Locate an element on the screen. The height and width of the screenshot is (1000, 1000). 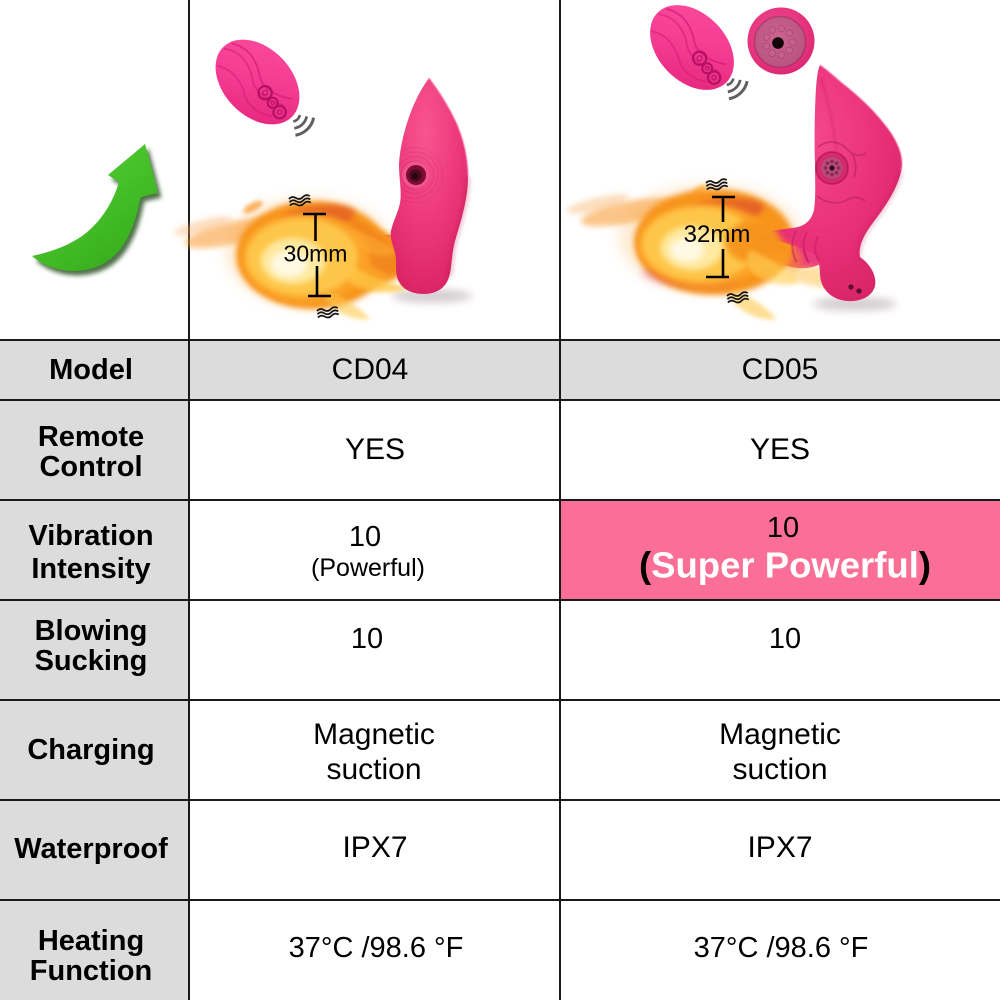
svg-text: 30mm is located at coordinates (316, 254).